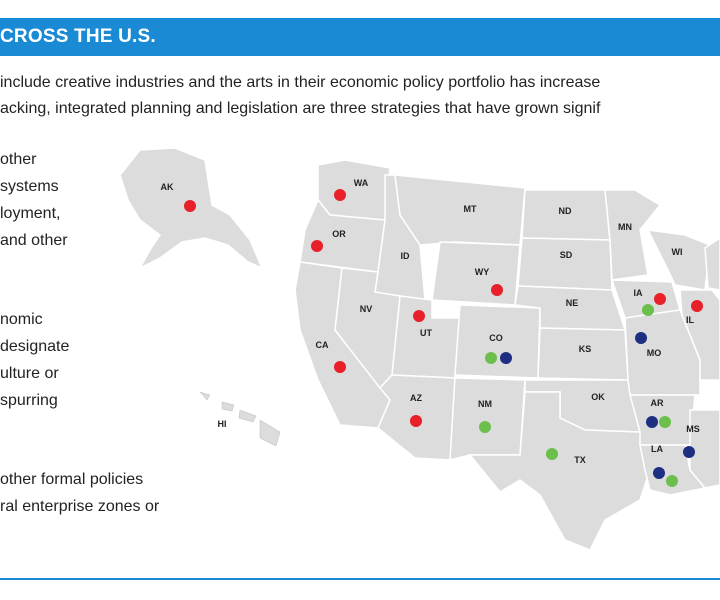 The image size is (720, 600). I want to click on marker-nm-green, so click(485, 427).